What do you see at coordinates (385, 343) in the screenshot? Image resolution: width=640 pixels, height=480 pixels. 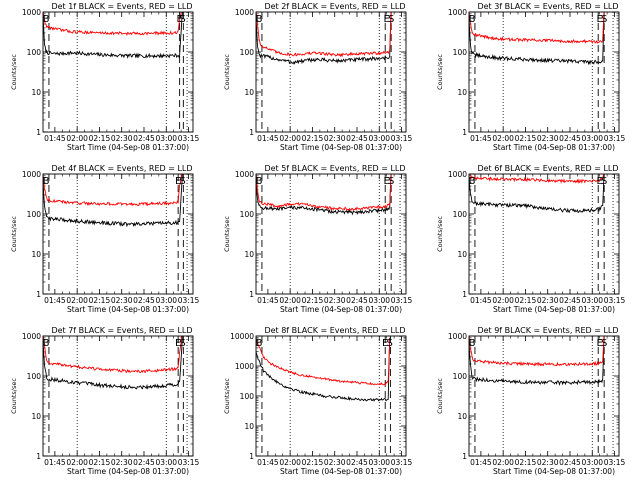 I see `interval-marker-e: E` at bounding box center [385, 343].